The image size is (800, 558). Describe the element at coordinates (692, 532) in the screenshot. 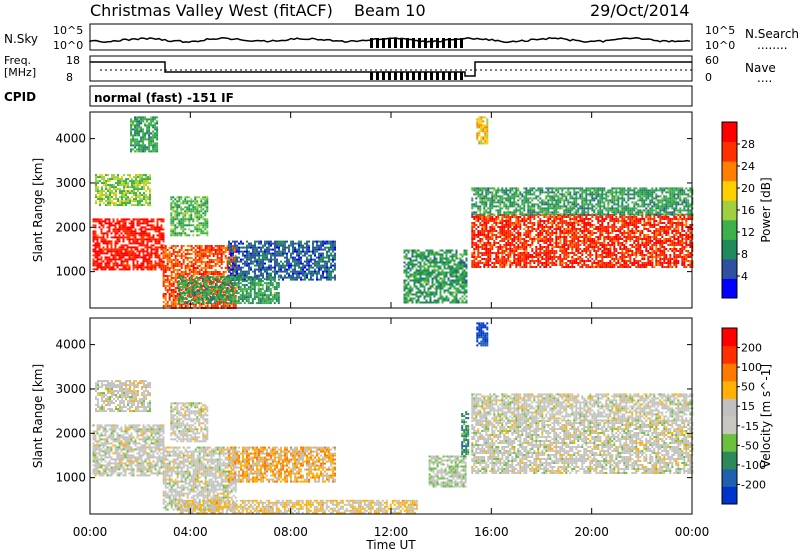

I see `xtick-label-6: 00:00` at that location.